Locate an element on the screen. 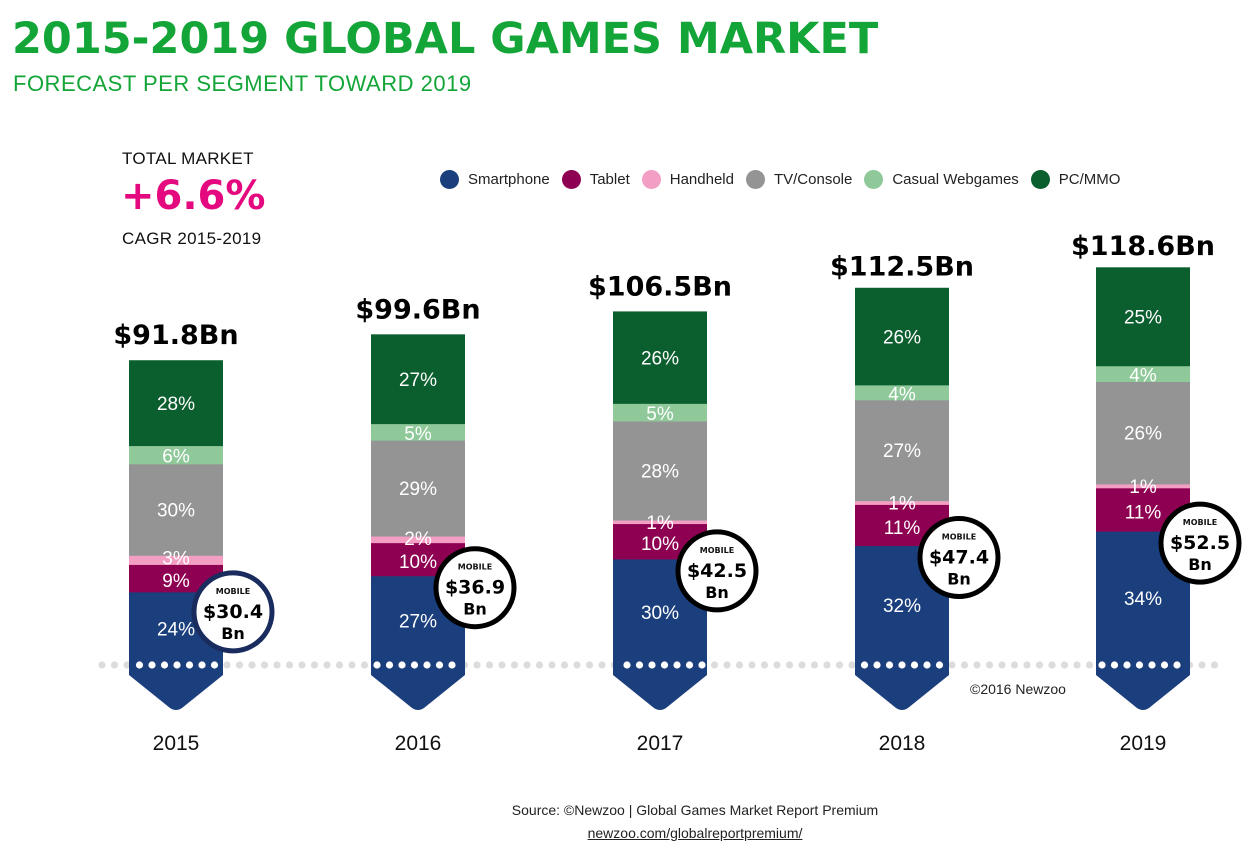  legend-item-tv-console: TV/Console is located at coordinates (799, 179).